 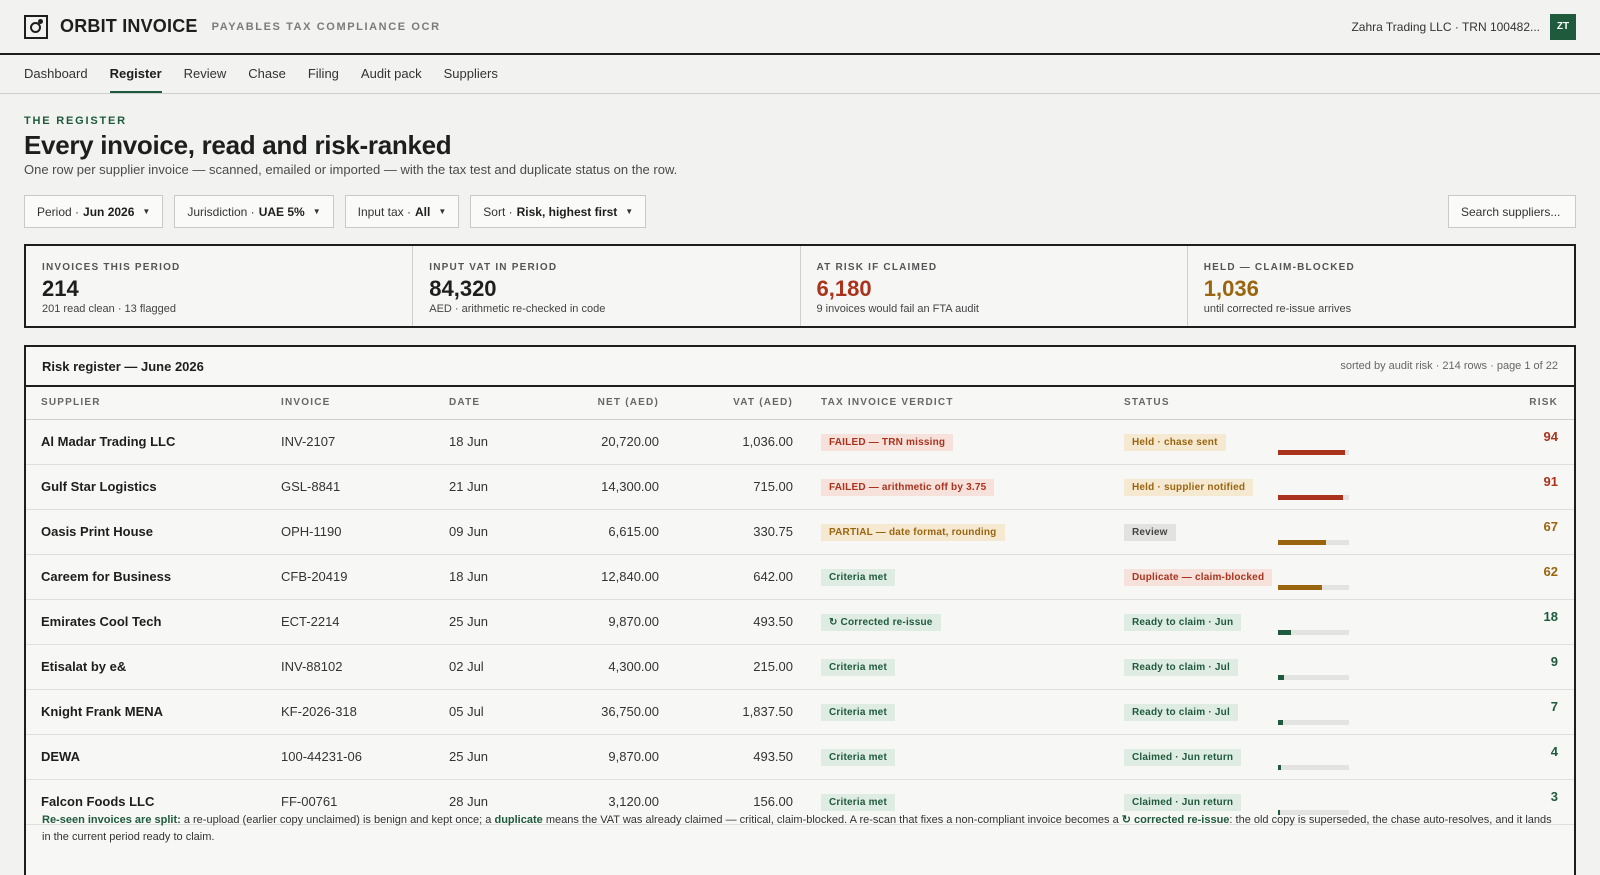 I want to click on date-cell: 09 Jun, so click(x=494, y=532).